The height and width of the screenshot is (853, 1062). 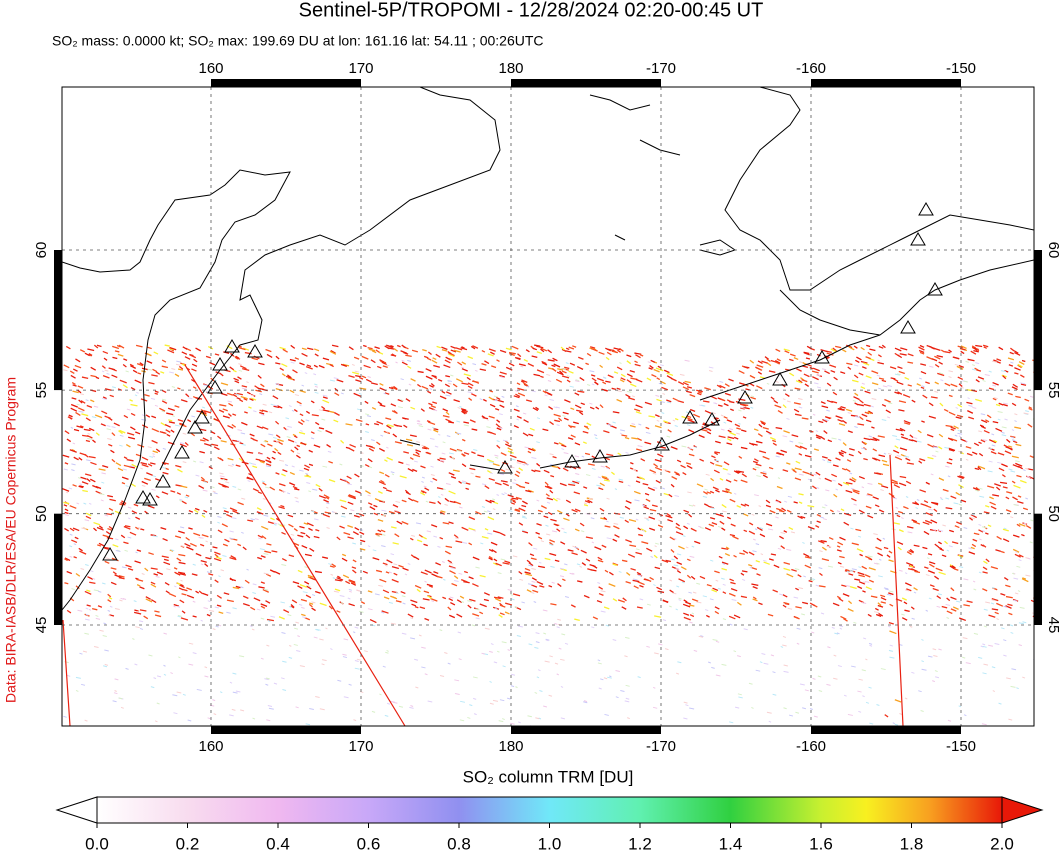 I want to click on colorbar-tick-label: 2.0, so click(x=1002, y=843).